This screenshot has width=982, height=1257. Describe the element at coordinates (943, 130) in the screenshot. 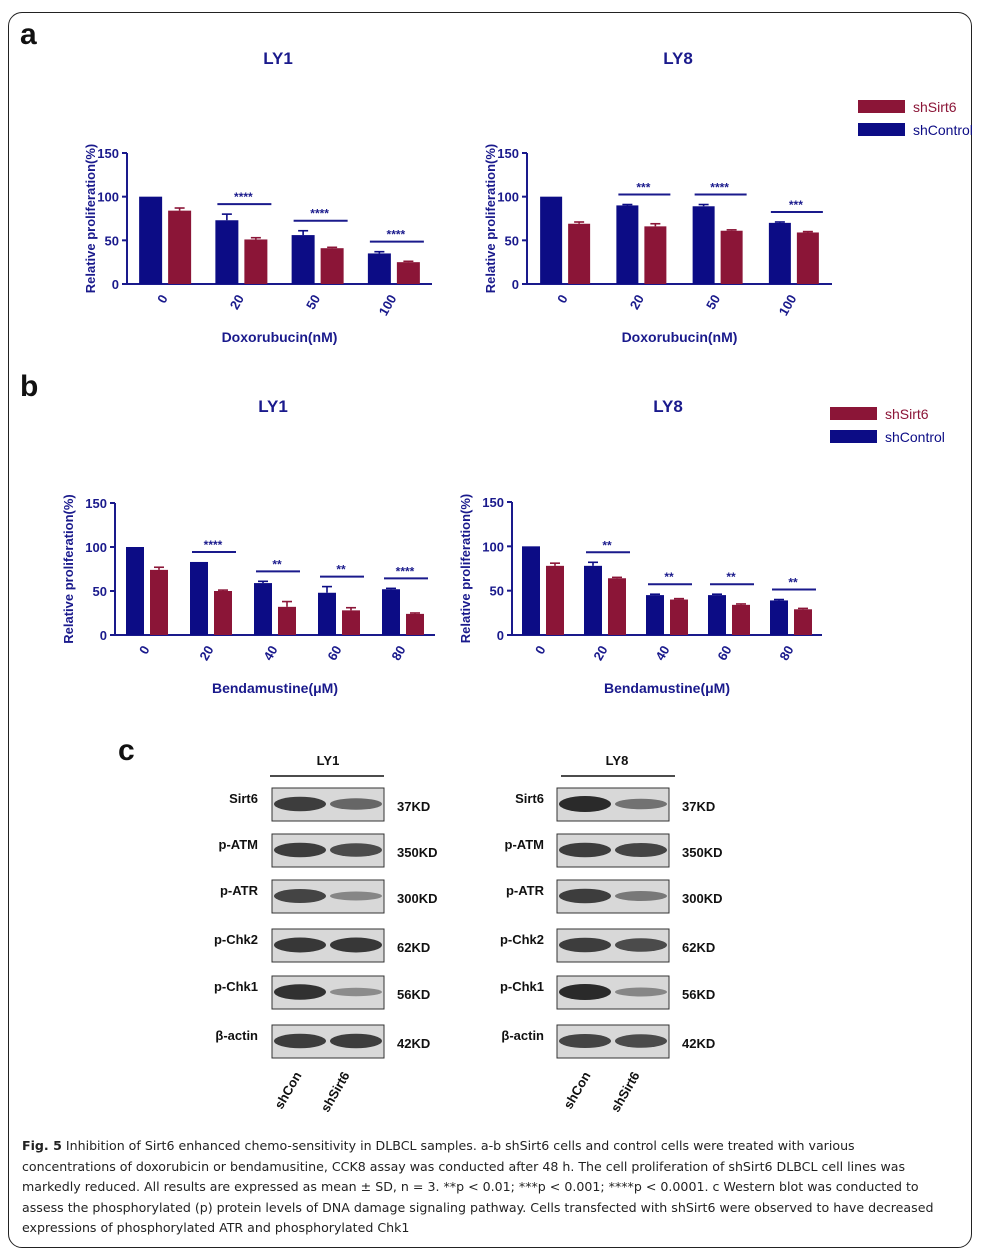

I see `legend-label-shcontrol: shControl` at that location.